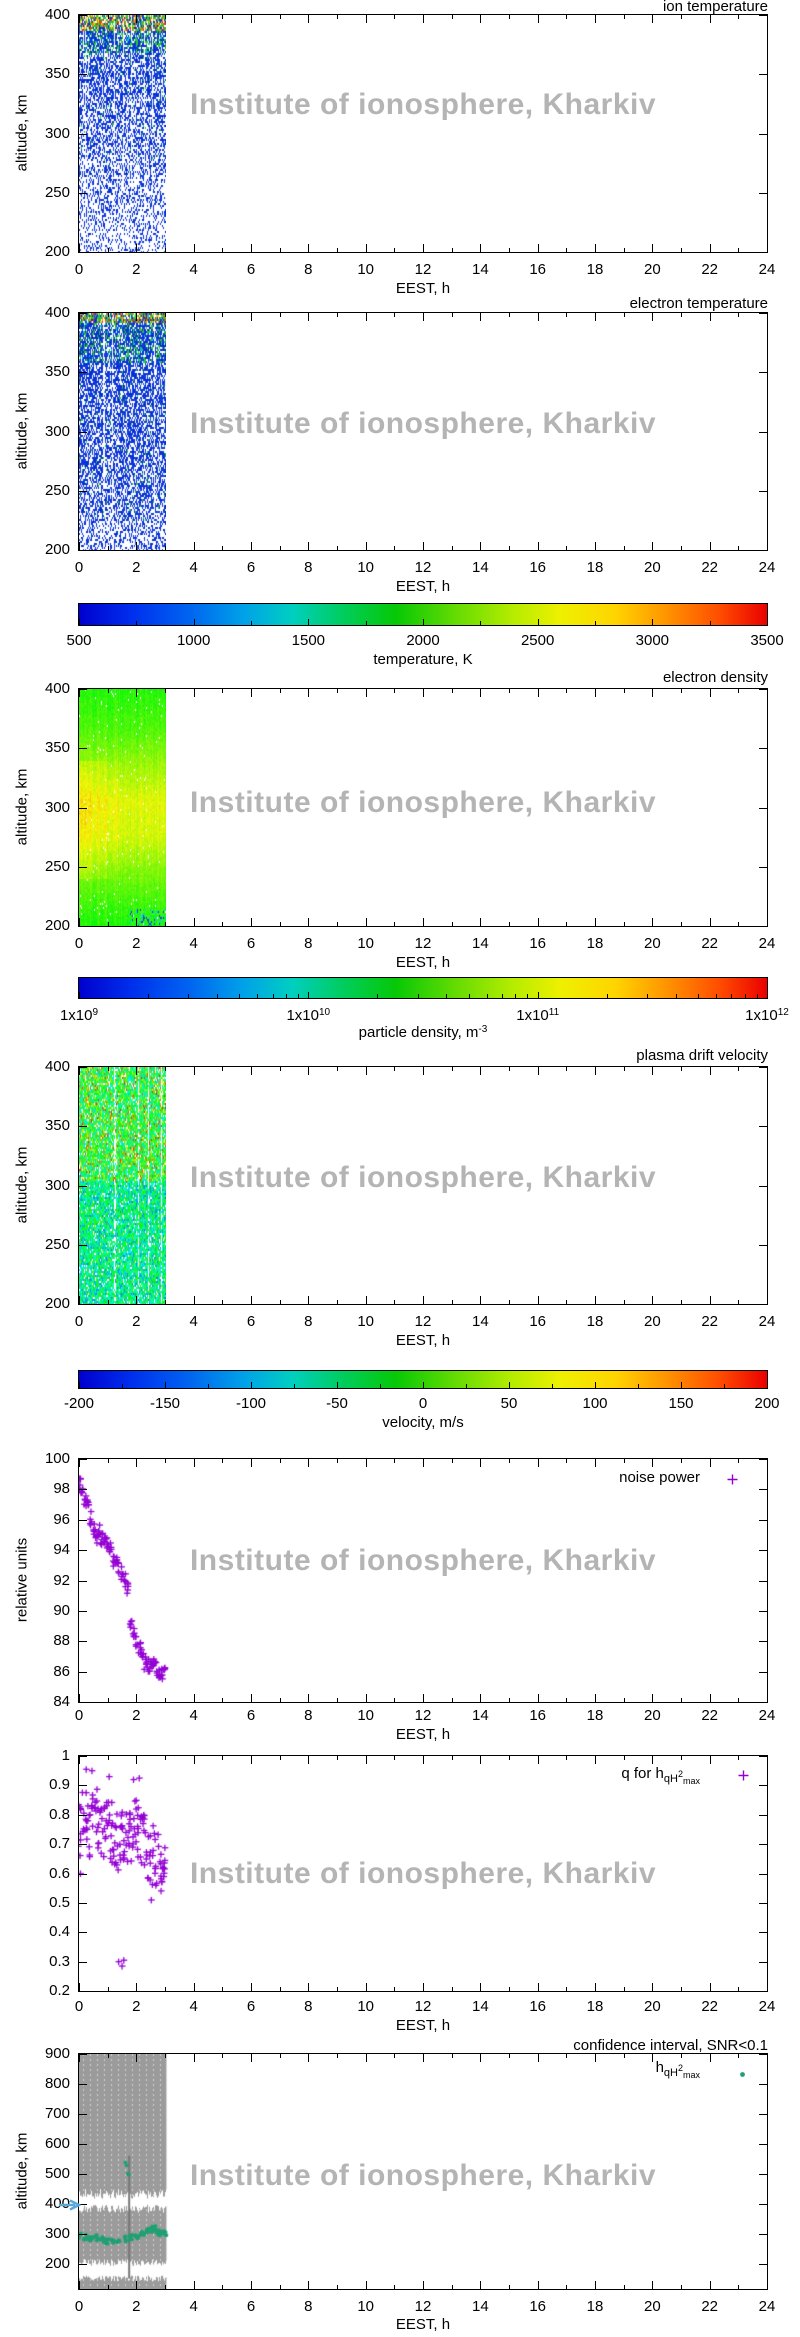  What do you see at coordinates (308, 1015) in the screenshot?
I see `colorbar-tick-label: 1x10¹⁰` at bounding box center [308, 1015].